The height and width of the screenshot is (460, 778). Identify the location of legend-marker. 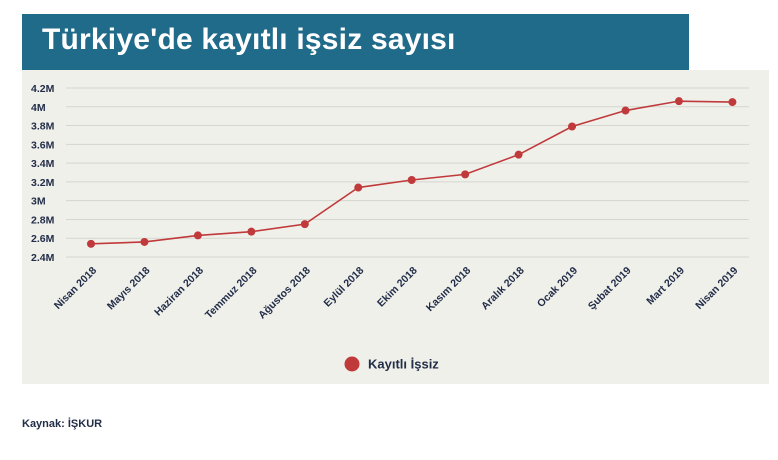
(352, 364).